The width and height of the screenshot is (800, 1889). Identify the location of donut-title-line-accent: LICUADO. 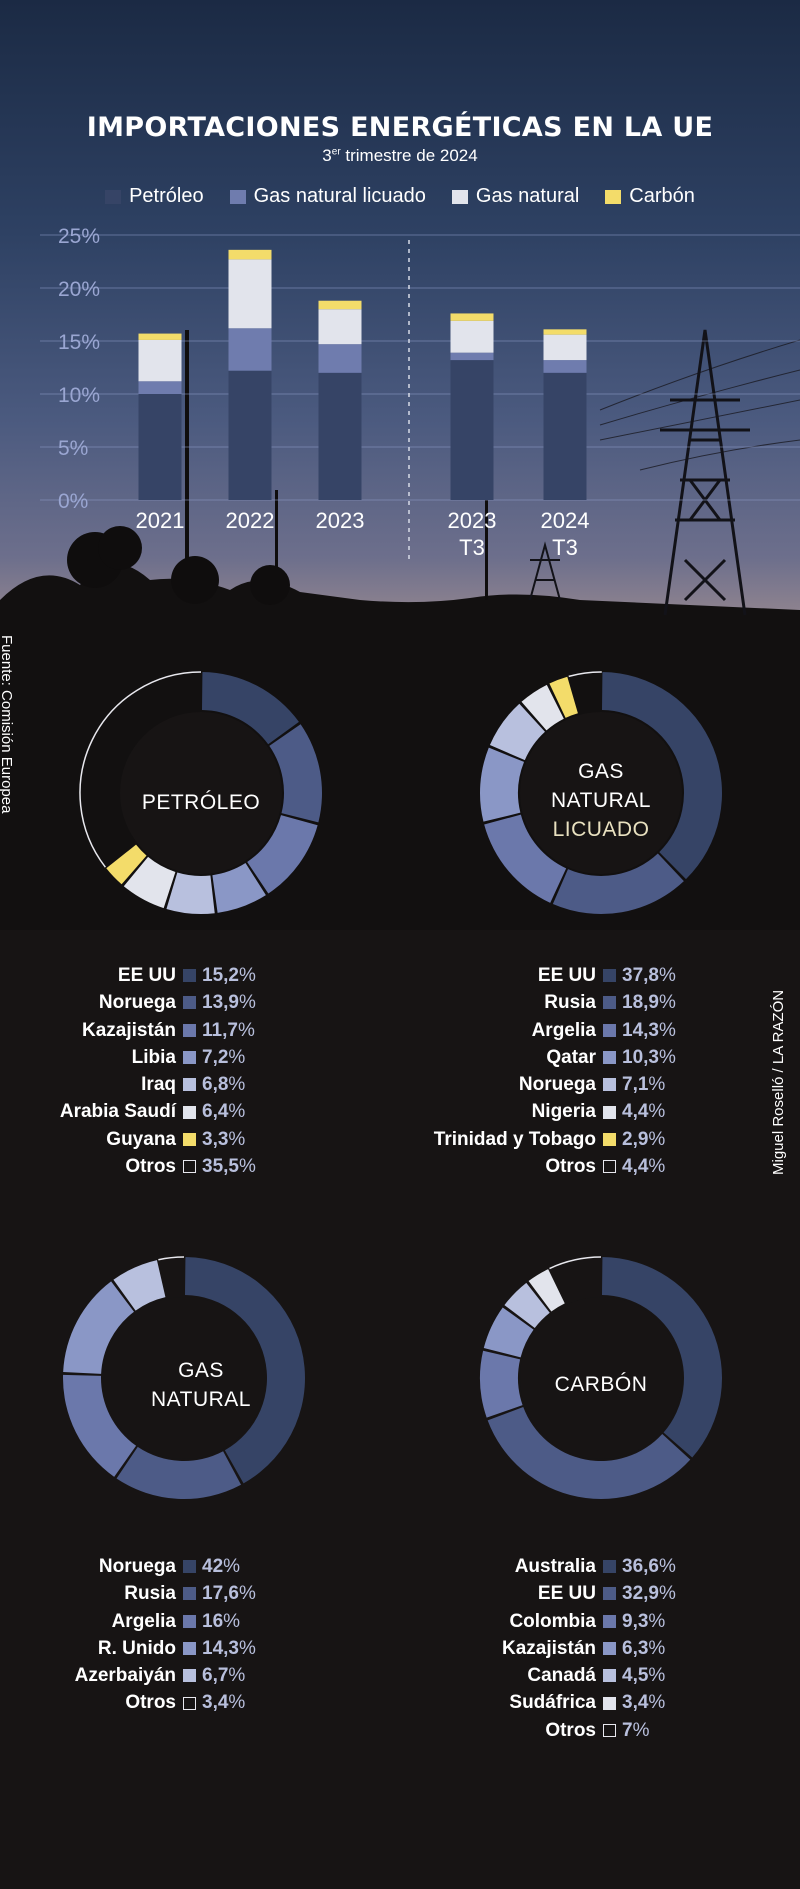
(601, 829).